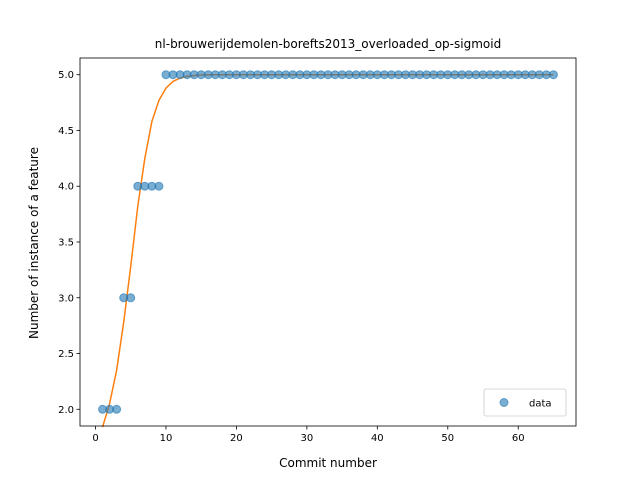 The image size is (640, 480). Describe the element at coordinates (306, 438) in the screenshot. I see `x-tick-label: 30` at that location.